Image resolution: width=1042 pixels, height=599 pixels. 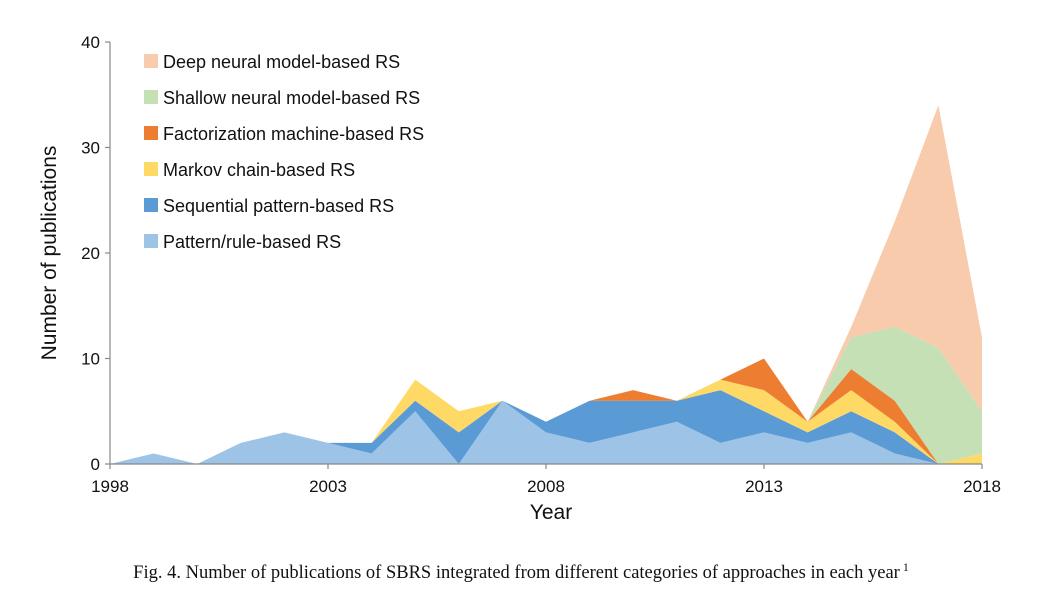 I want to click on y-tick-label: 0, so click(x=95, y=464).